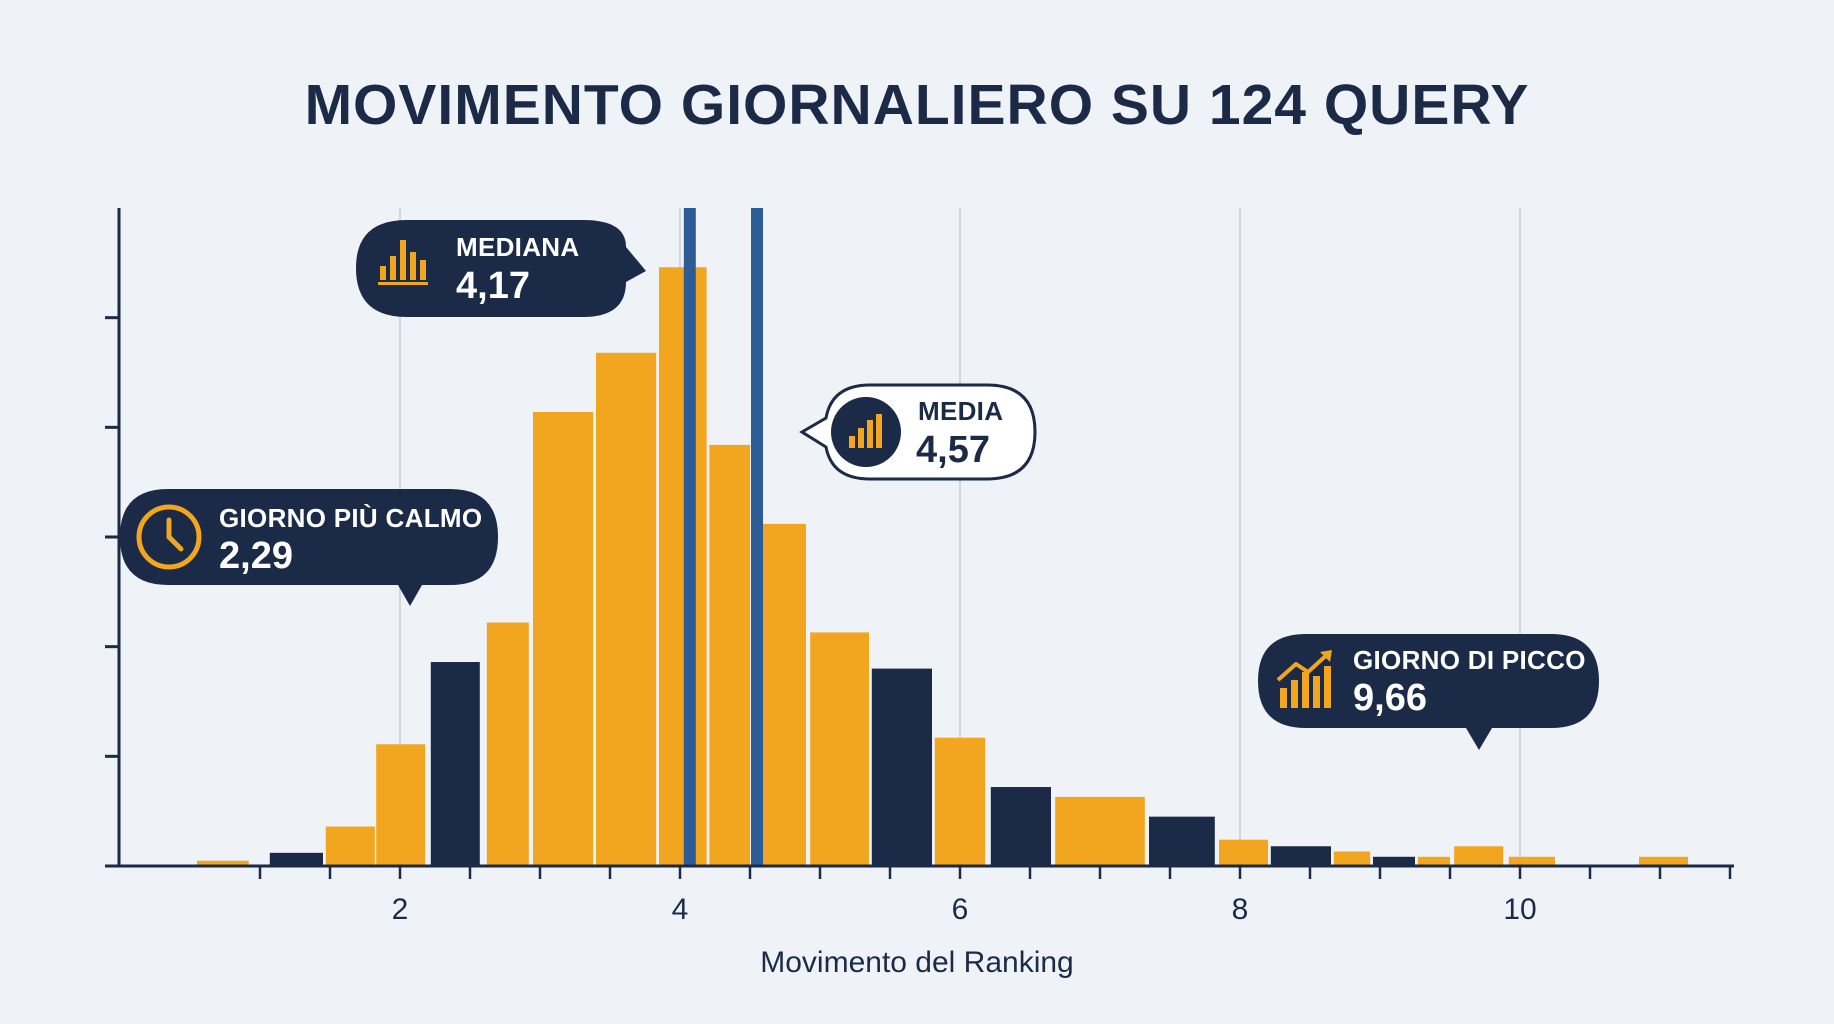 The image size is (1834, 1024). What do you see at coordinates (953, 450) in the screenshot?
I see `annotation-media-value: 4,57` at bounding box center [953, 450].